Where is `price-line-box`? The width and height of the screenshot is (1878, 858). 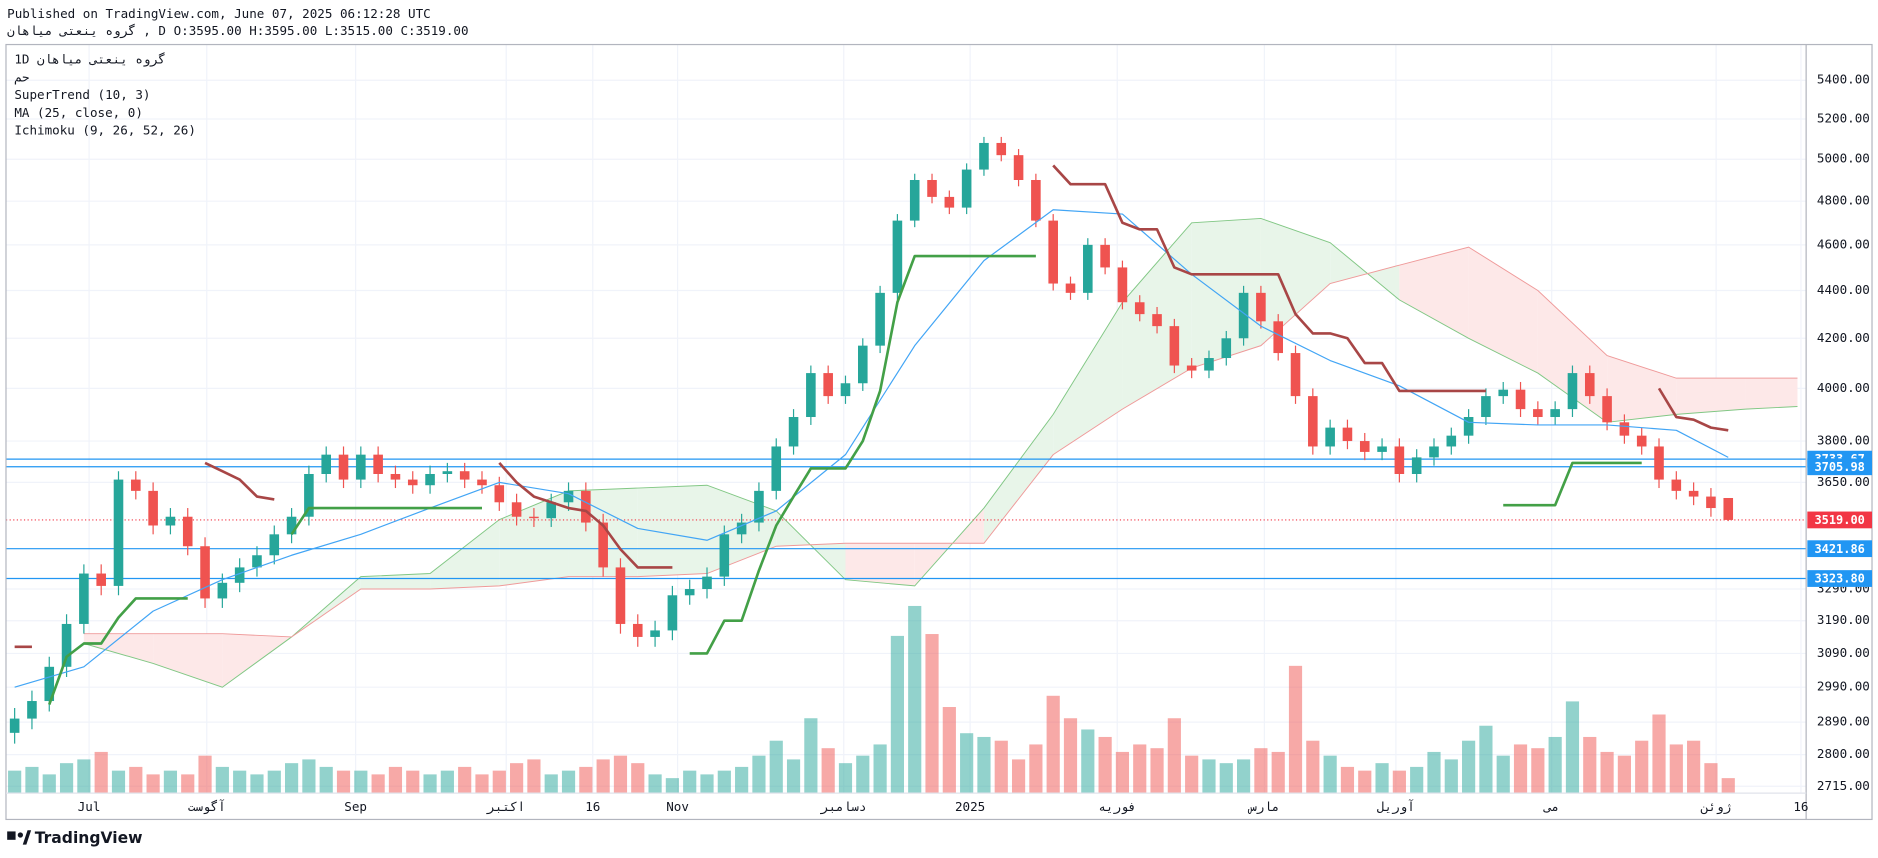
price-line-box is located at coordinates (1840, 578).